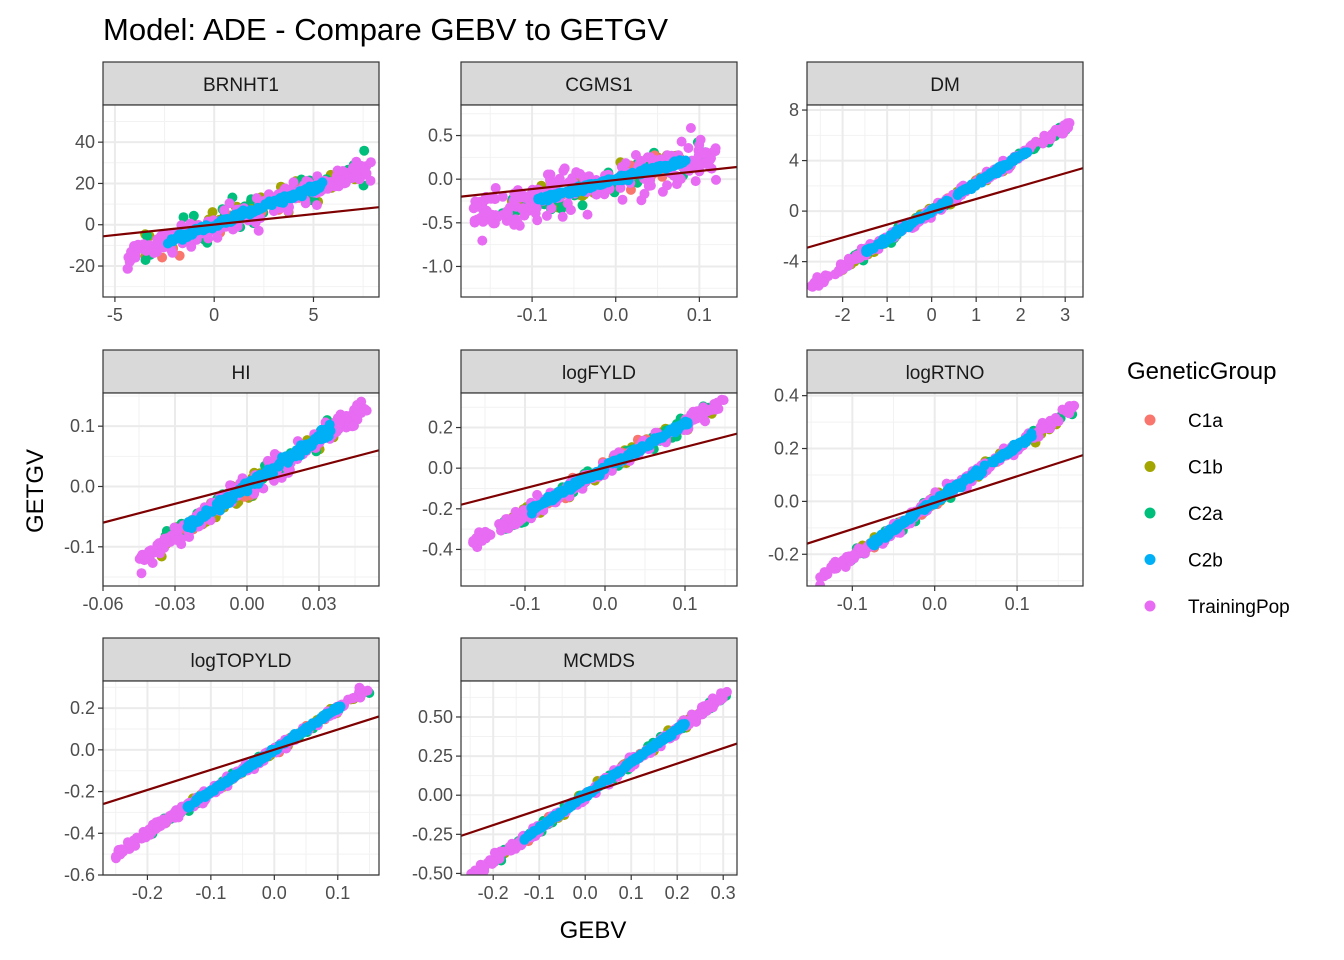 The height and width of the screenshot is (960, 1344). What do you see at coordinates (599, 85) in the screenshot?
I see `facet-label: CGMS1` at bounding box center [599, 85].